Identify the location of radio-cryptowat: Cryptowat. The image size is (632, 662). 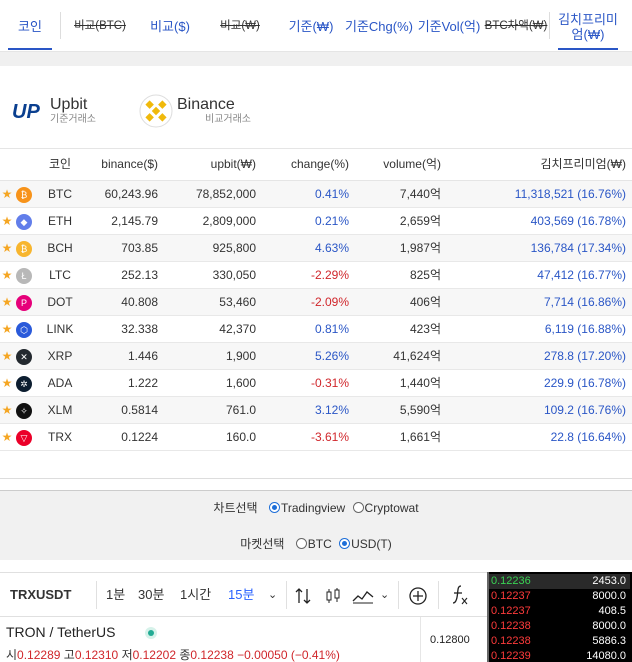
(385, 508).